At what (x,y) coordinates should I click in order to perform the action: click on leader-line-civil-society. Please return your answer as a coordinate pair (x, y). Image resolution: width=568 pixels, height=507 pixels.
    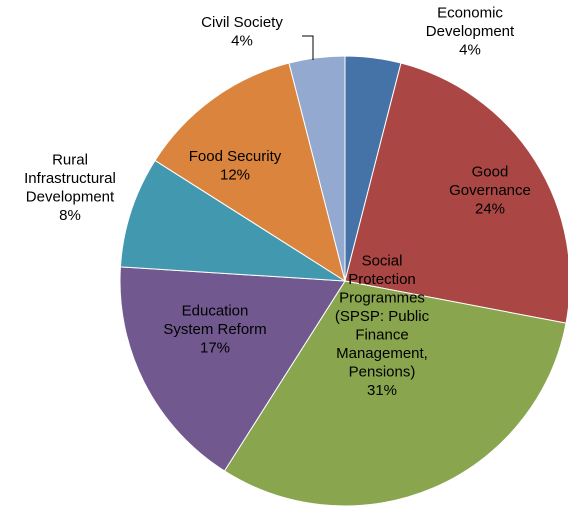
    Looking at the image, I should click on (308, 47).